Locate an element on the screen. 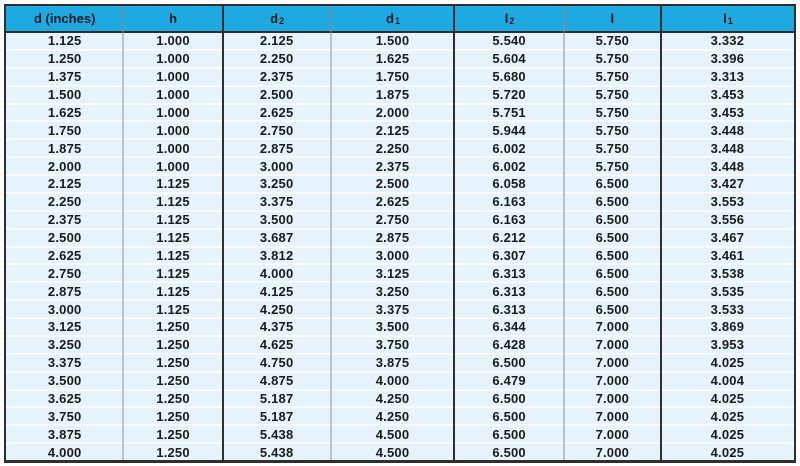  cell-d: 3.500 is located at coordinates (64, 381).